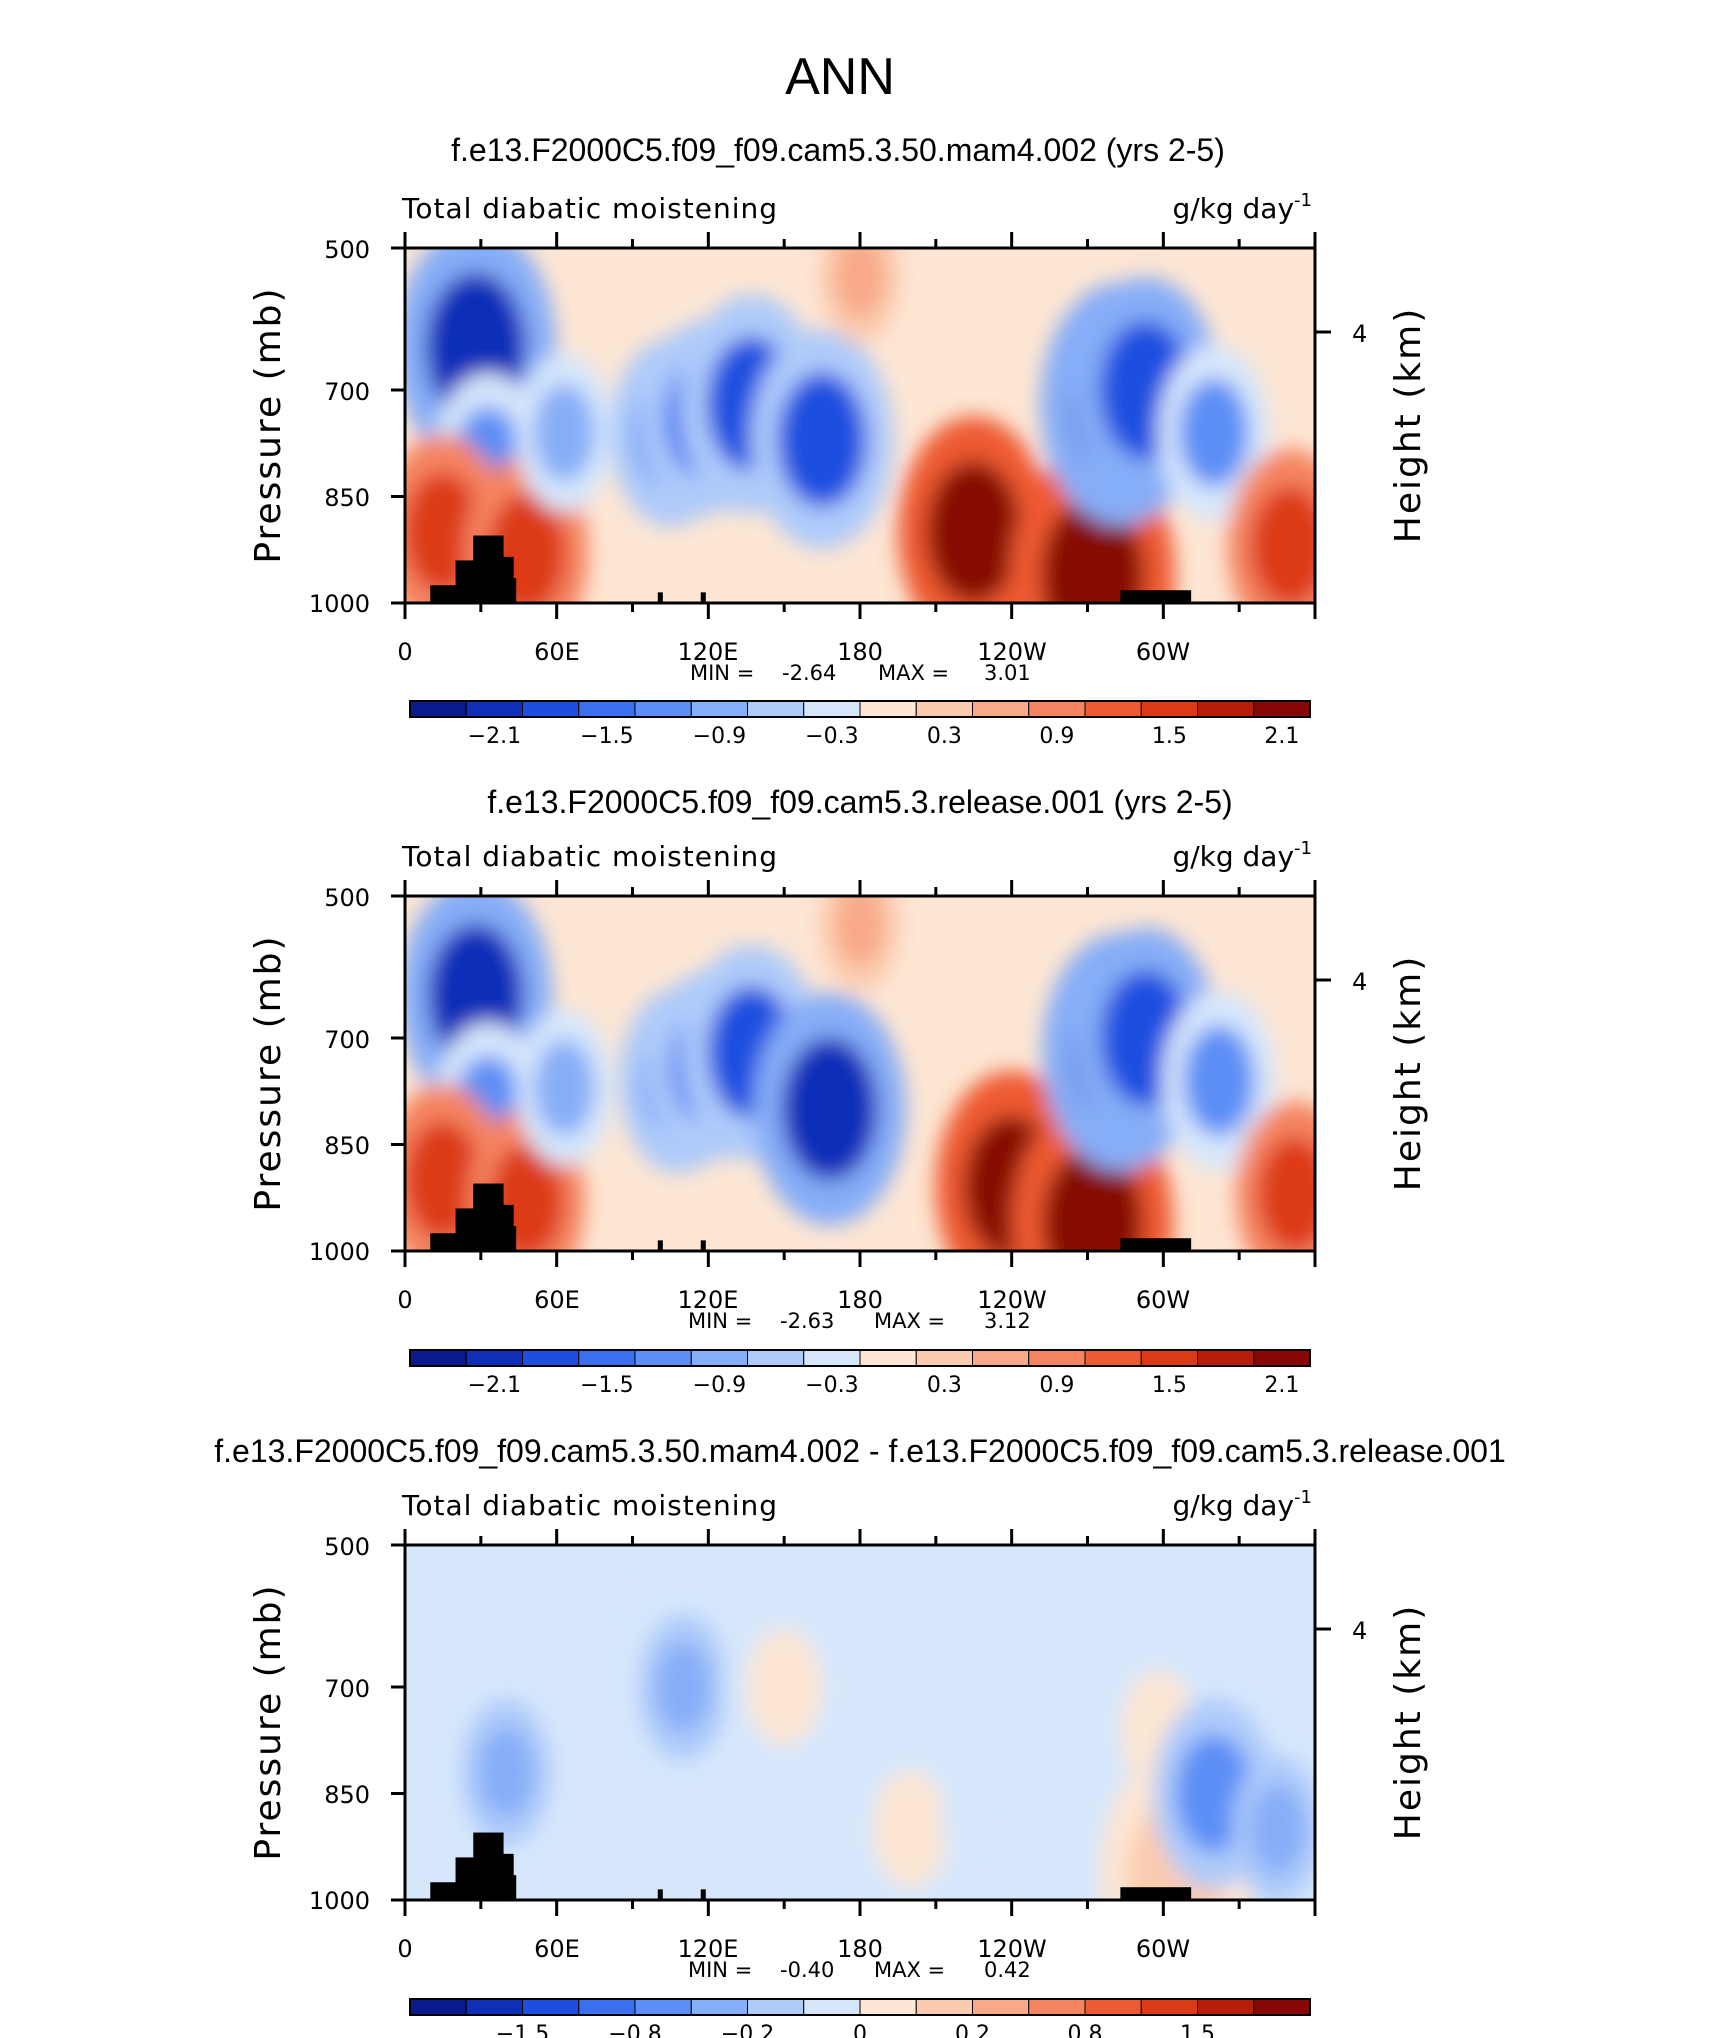 Image resolution: width=1710 pixels, height=2038 pixels. What do you see at coordinates (606, 736) in the screenshot?
I see `panel-1-colorbar-label-1: −1.5` at bounding box center [606, 736].